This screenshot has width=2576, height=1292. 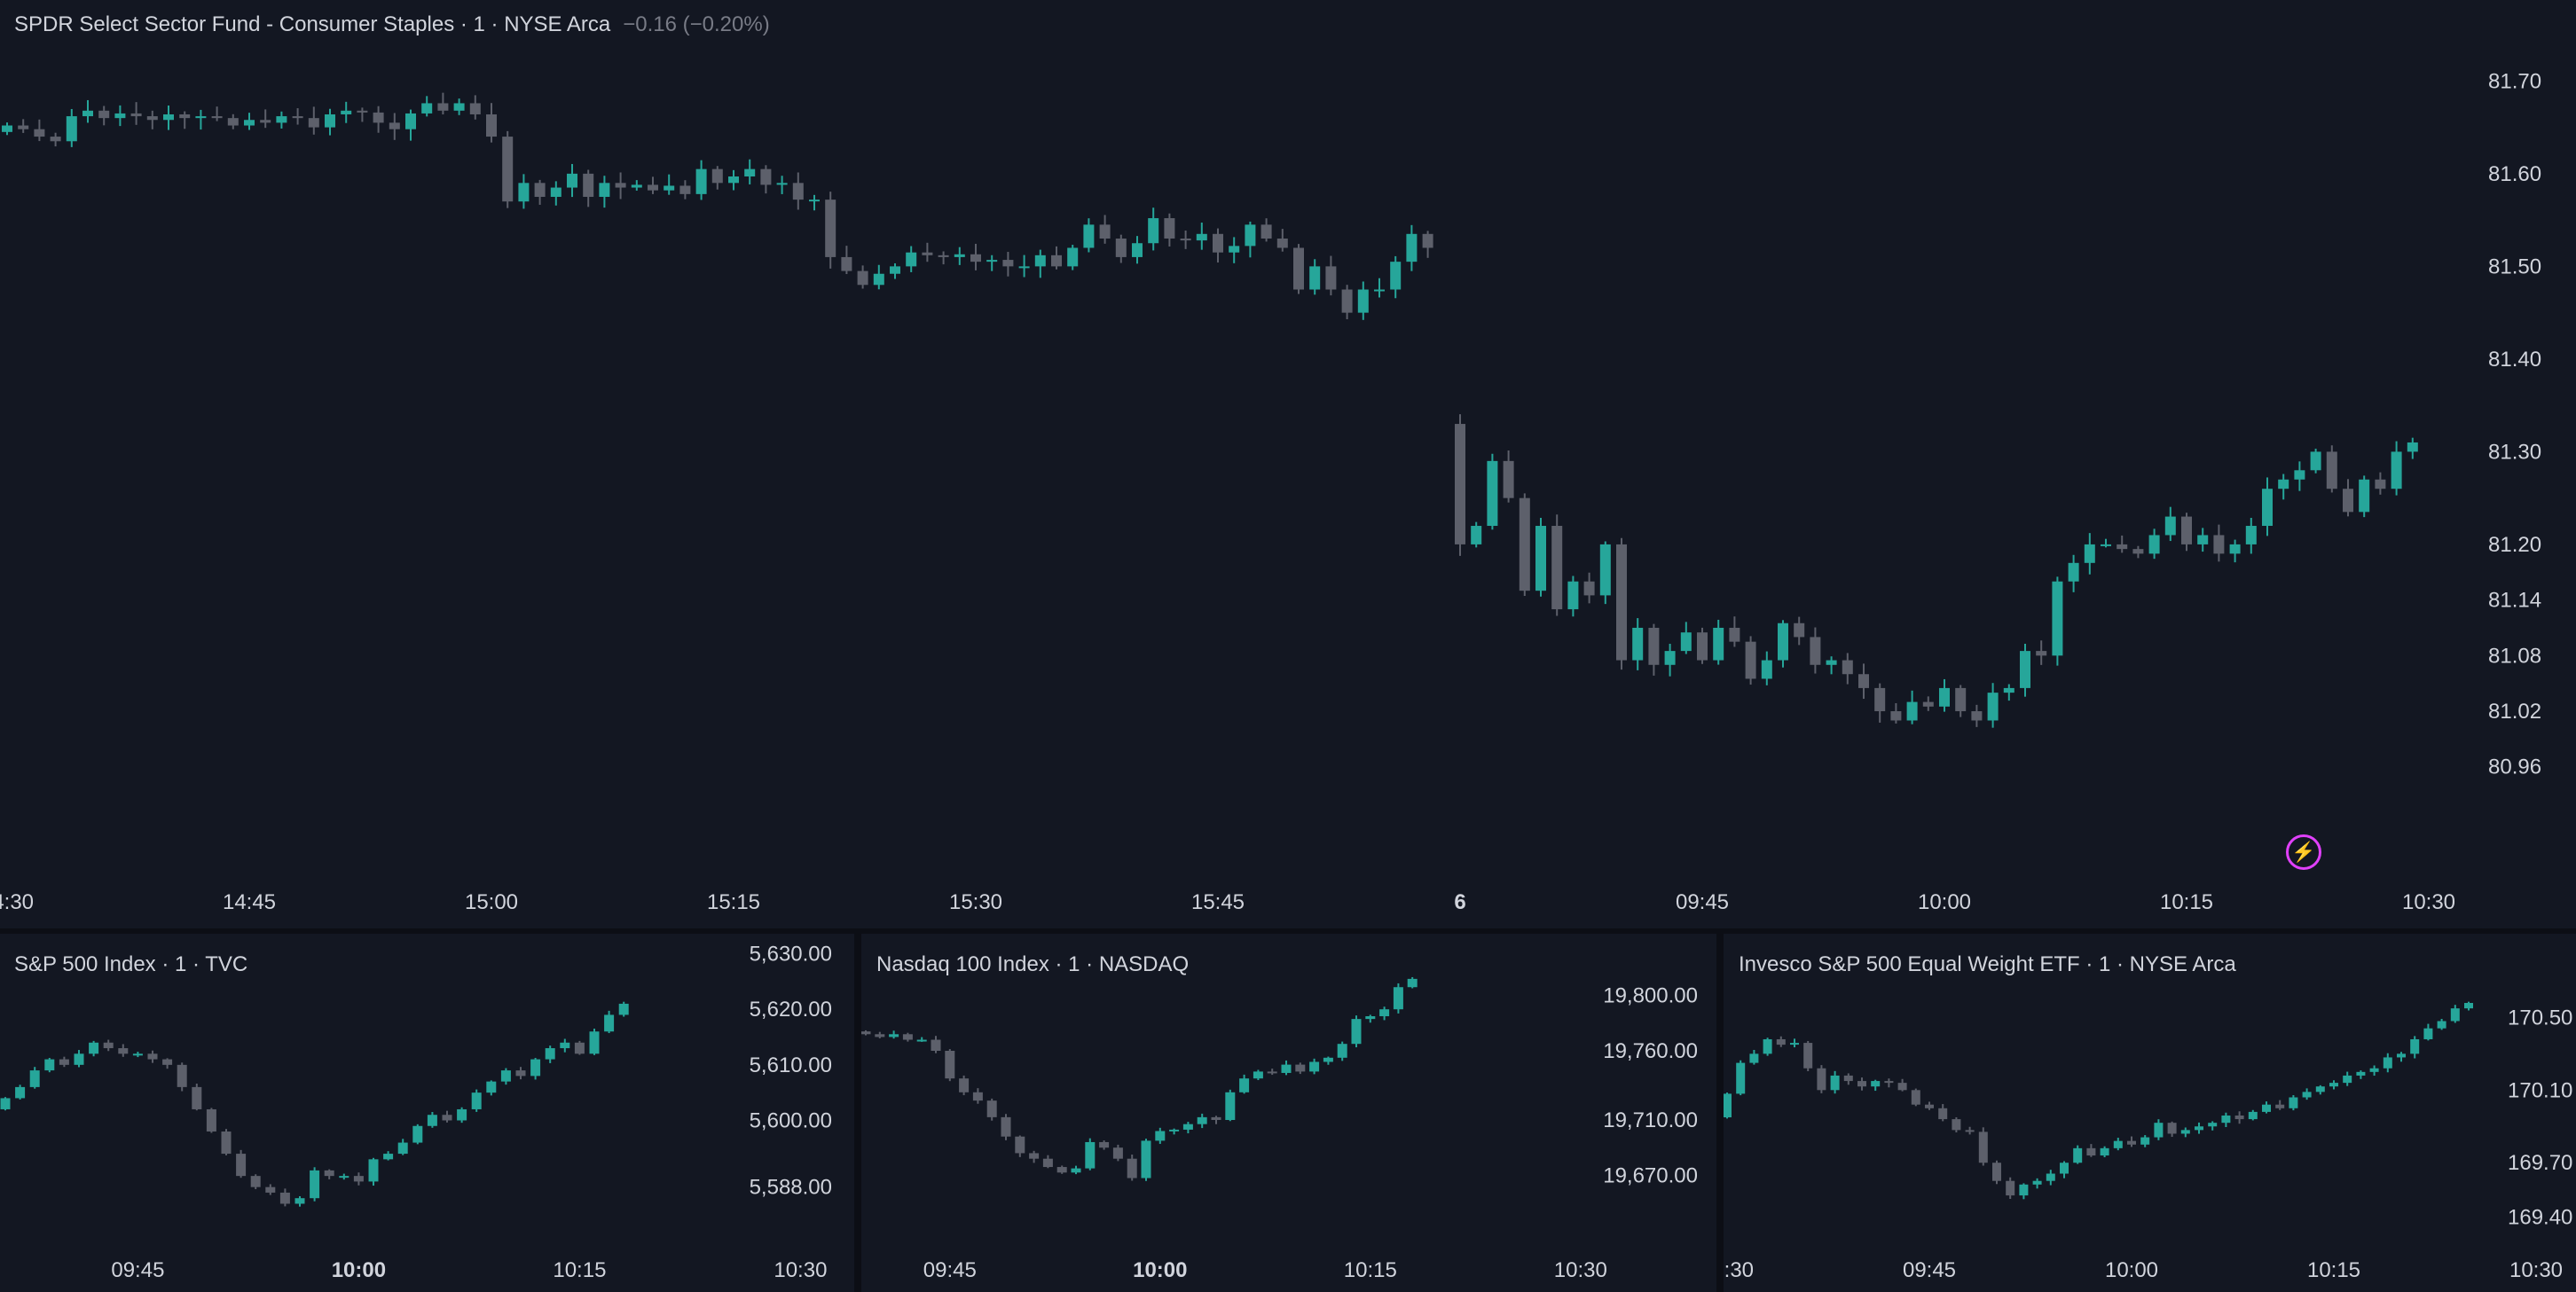 What do you see at coordinates (2540, 1082) in the screenshot?
I see `y-axis-labels: 171.00 170.50 170.10 169.70 169.40` at bounding box center [2540, 1082].